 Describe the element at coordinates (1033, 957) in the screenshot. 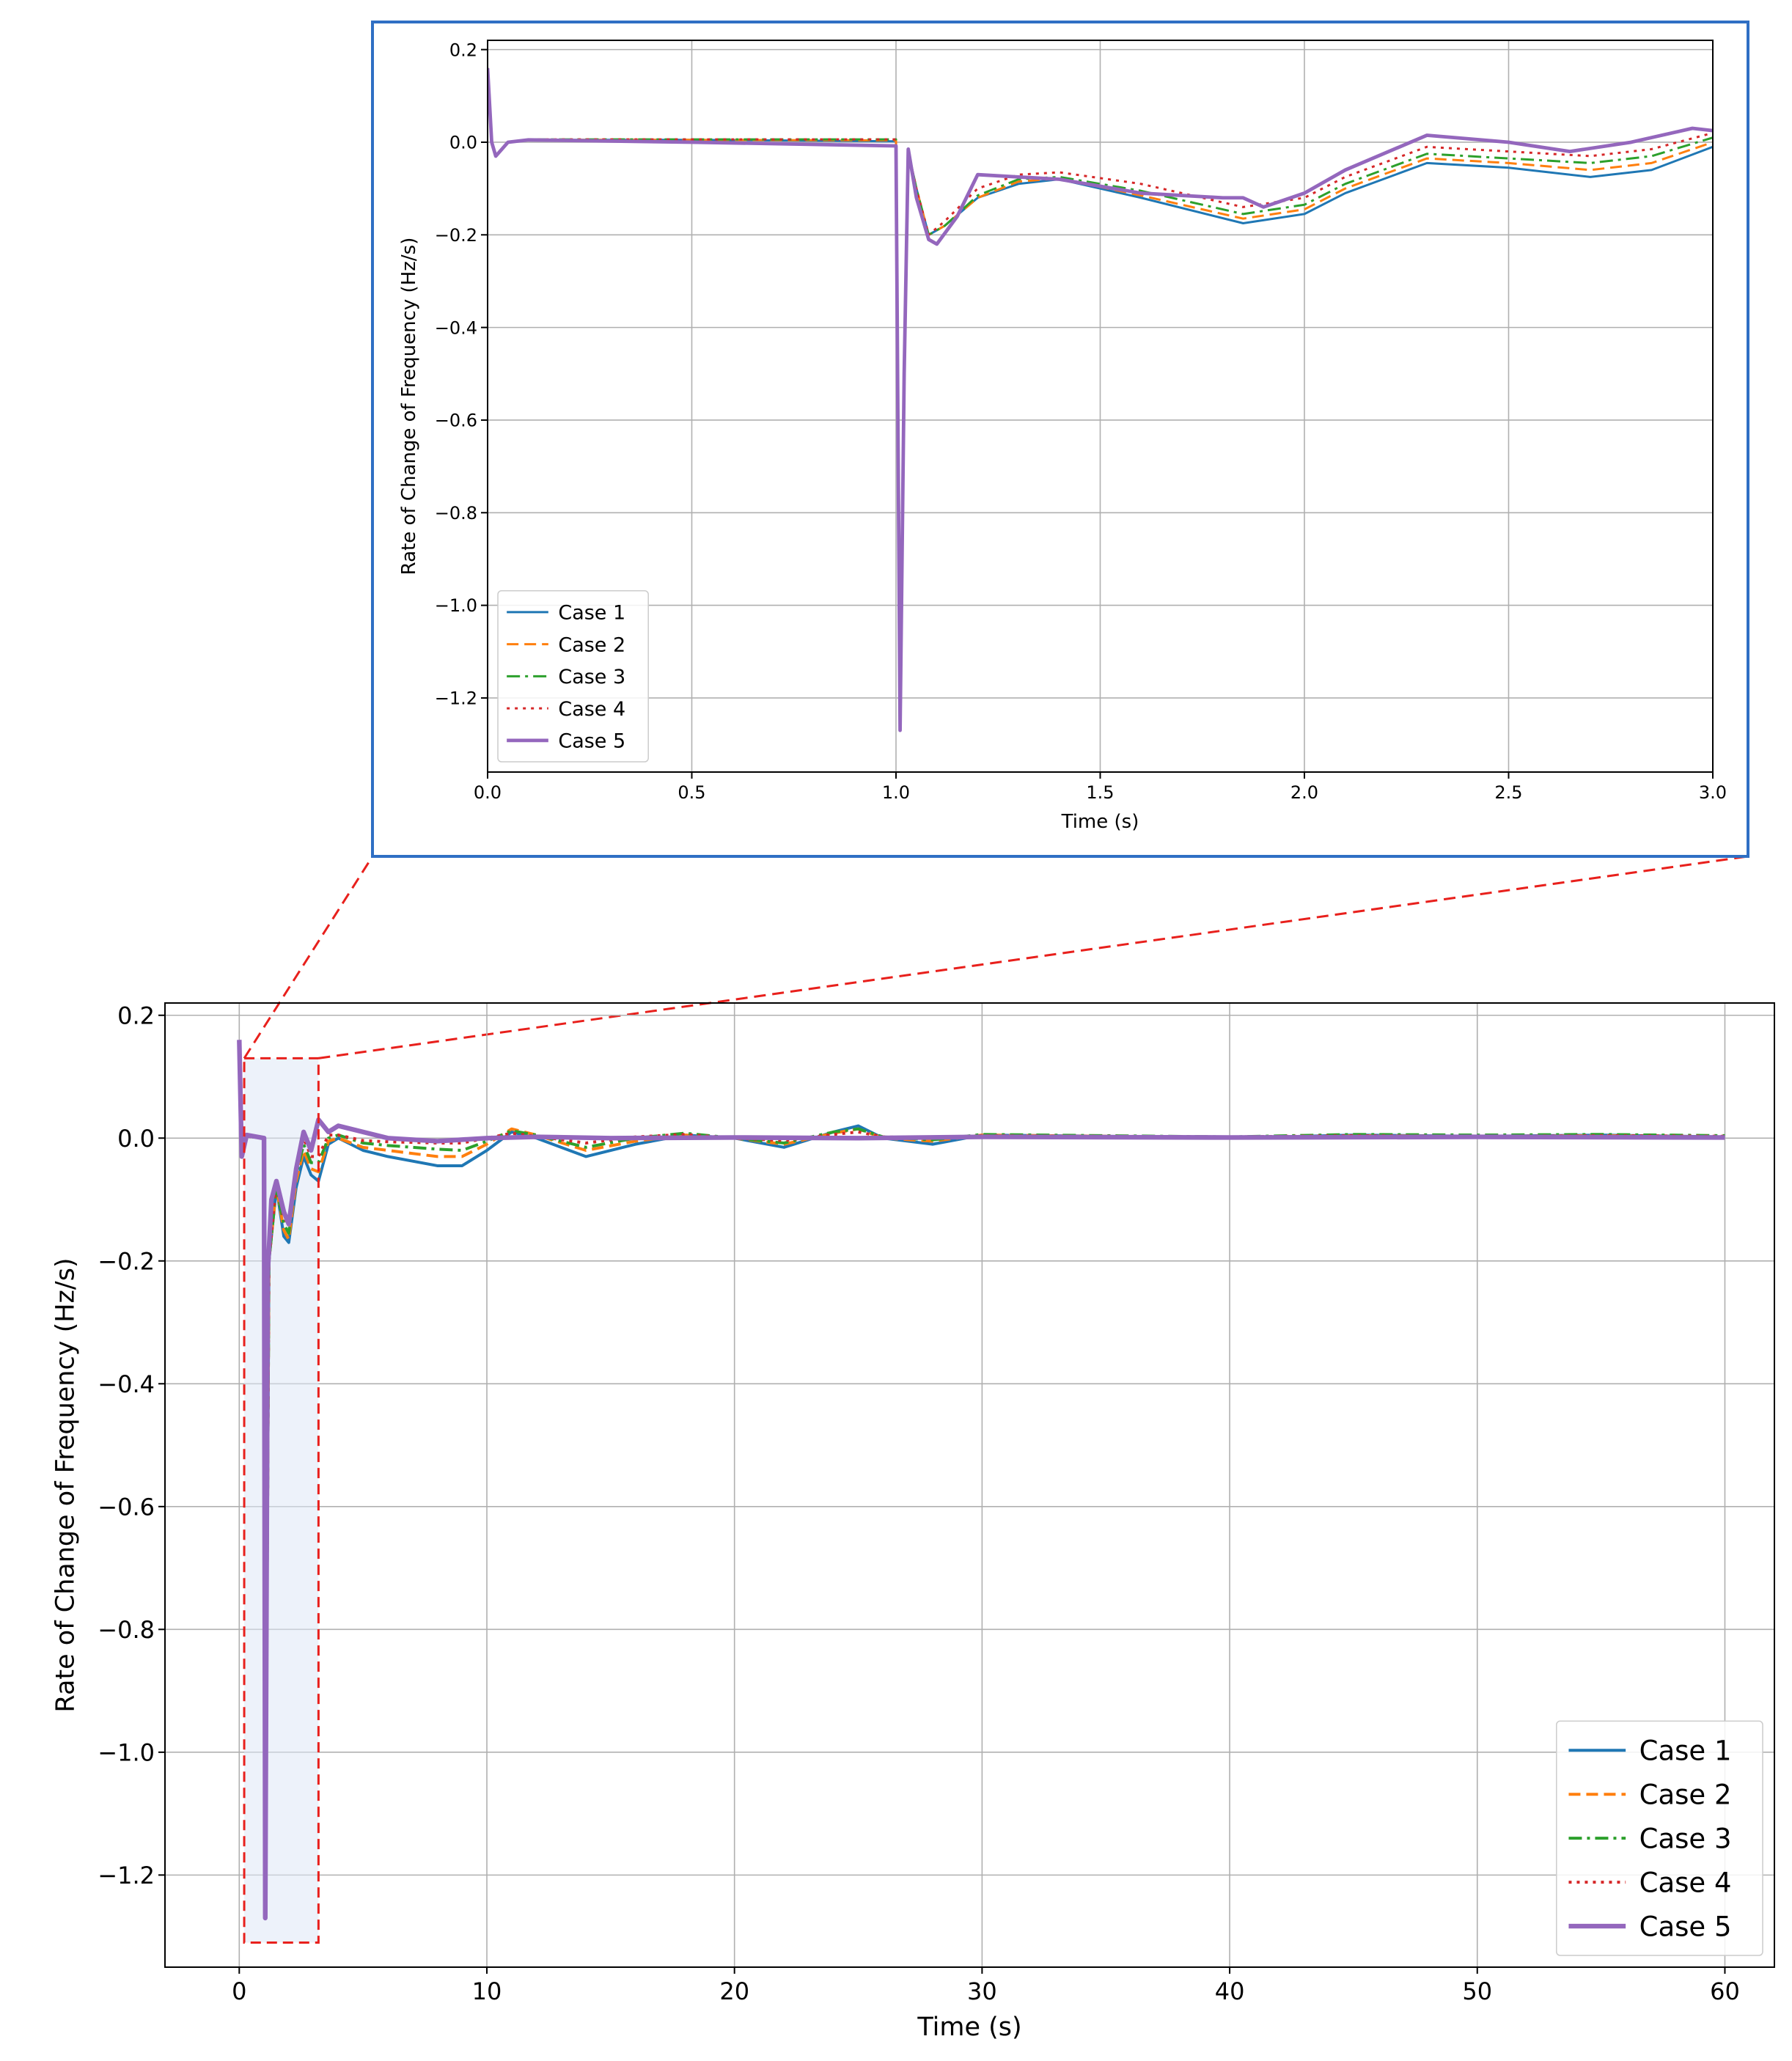

I see `zoom-connector-right` at that location.